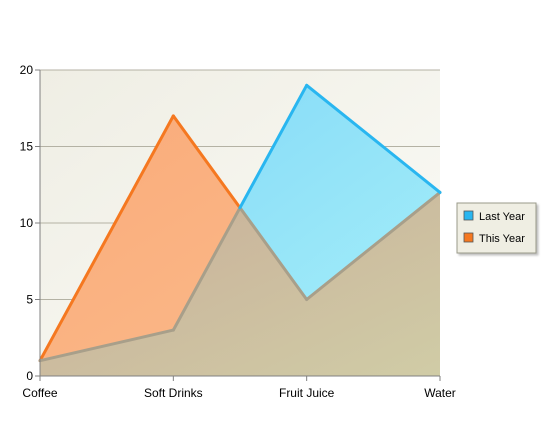 Image resolution: width=550 pixels, height=446 pixels. Describe the element at coordinates (27, 147) in the screenshot. I see `y-tick-label: 15` at that location.